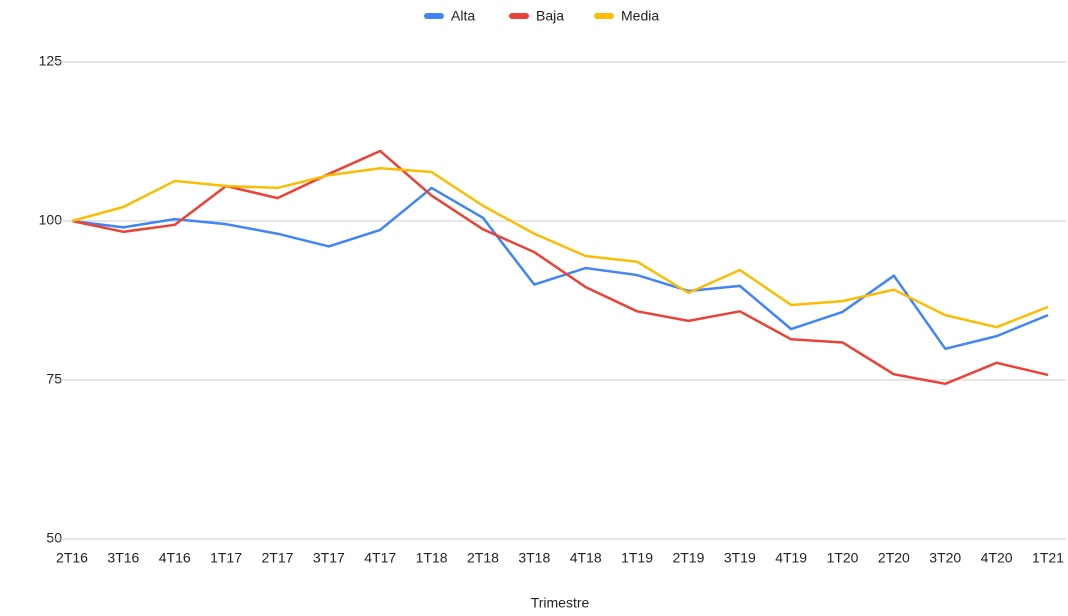 The width and height of the screenshot is (1068, 616). Describe the element at coordinates (586, 558) in the screenshot. I see `x-tick-label: 4T18` at that location.